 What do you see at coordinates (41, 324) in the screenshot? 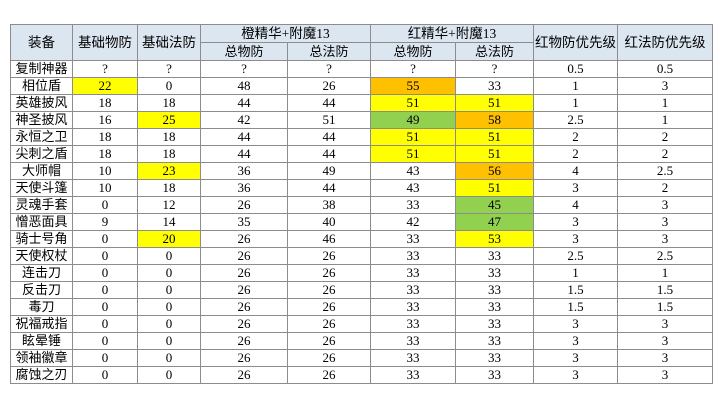
I see `equipment-name: 祝福戒指` at bounding box center [41, 324].